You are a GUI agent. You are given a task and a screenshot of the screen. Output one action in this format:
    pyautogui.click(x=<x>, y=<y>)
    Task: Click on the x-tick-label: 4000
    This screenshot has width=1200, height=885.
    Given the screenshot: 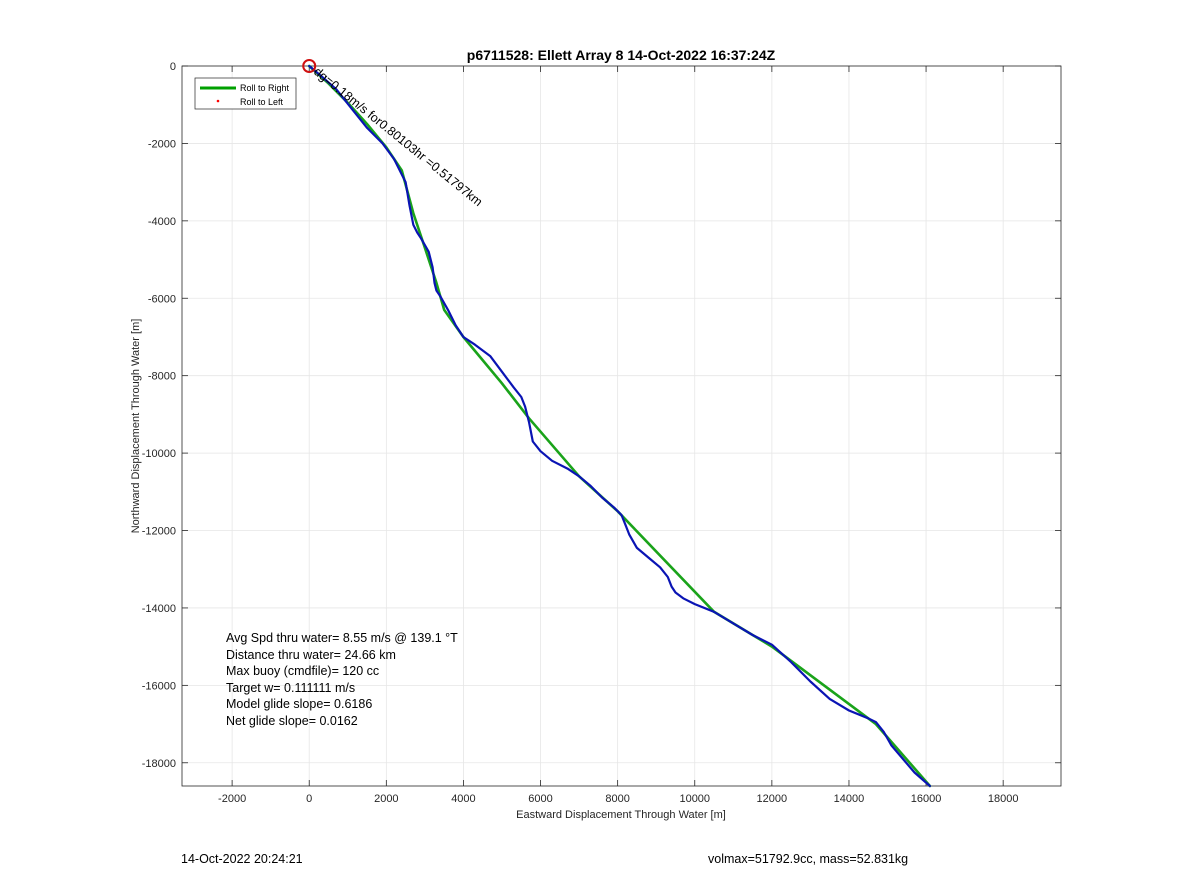 What is the action you would take?
    pyautogui.click(x=463, y=799)
    